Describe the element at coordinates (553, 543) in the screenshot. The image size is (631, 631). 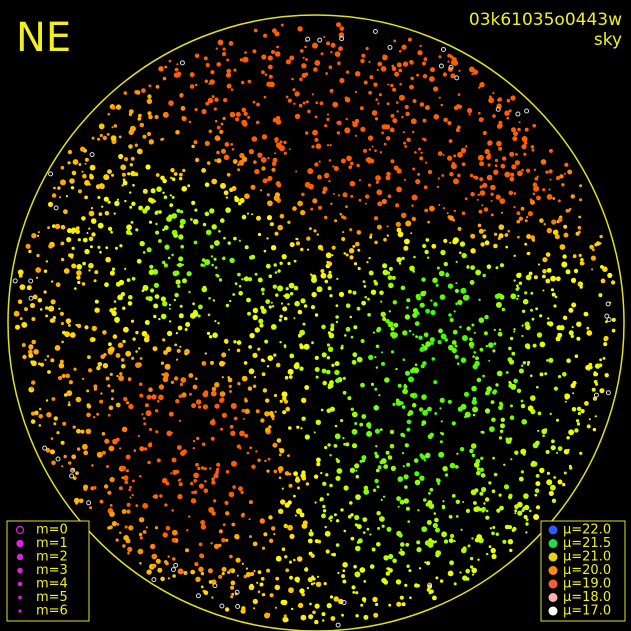
I see `brightness-marker` at that location.